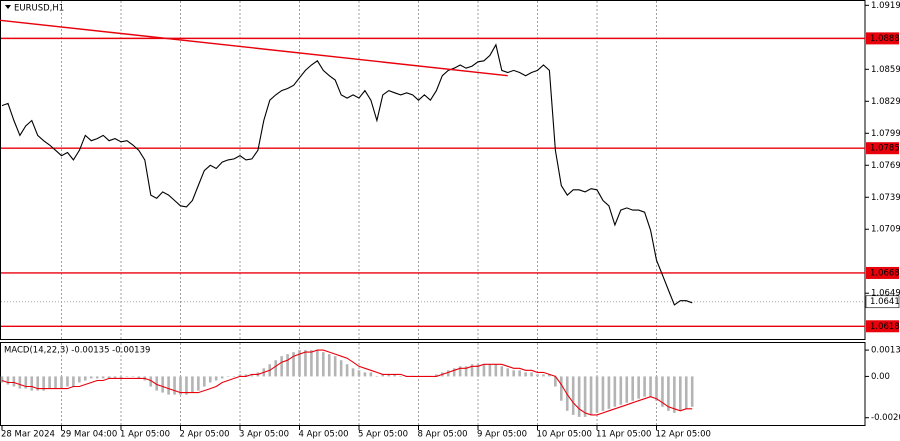 This screenshot has width=900, height=441. What do you see at coordinates (502, 435) in the screenshot?
I see `x-tick-label: 9 Apr 05:00` at bounding box center [502, 435].